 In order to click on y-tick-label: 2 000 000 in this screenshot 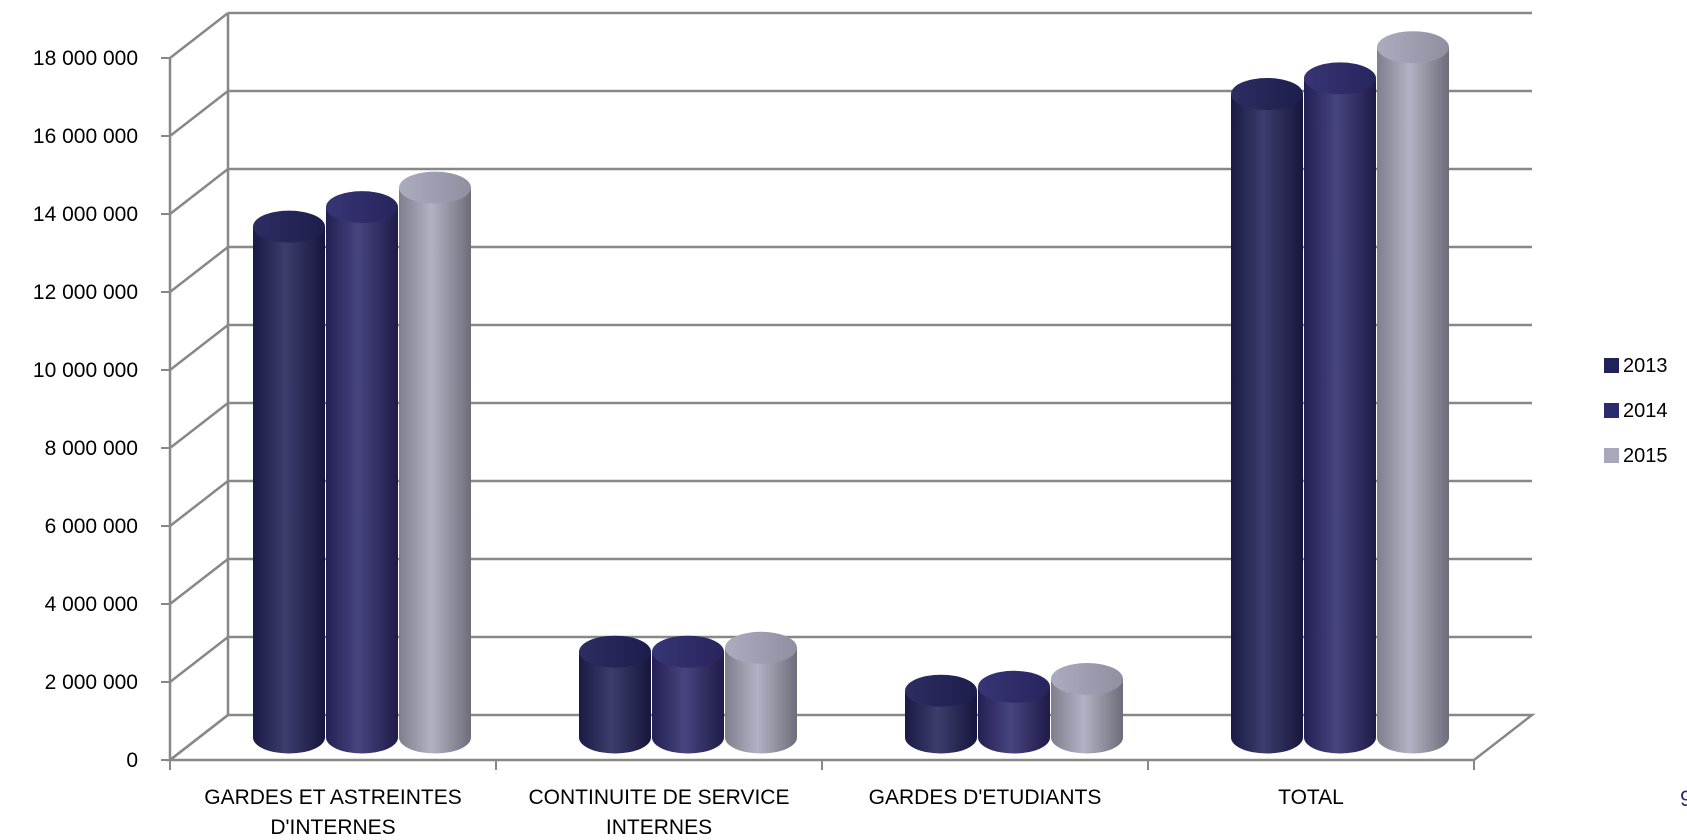, I will do `click(91, 682)`.